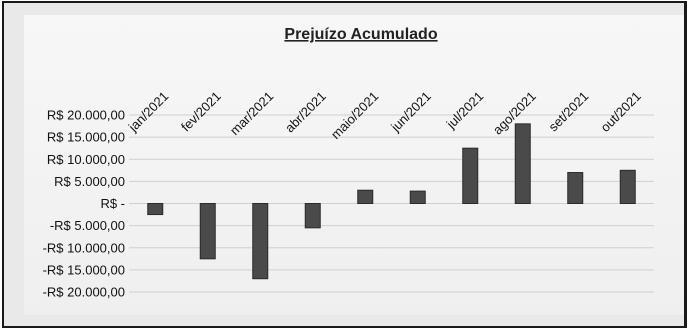 The image size is (693, 331). Describe the element at coordinates (417, 197) in the screenshot. I see `bar-jun-2021` at that location.